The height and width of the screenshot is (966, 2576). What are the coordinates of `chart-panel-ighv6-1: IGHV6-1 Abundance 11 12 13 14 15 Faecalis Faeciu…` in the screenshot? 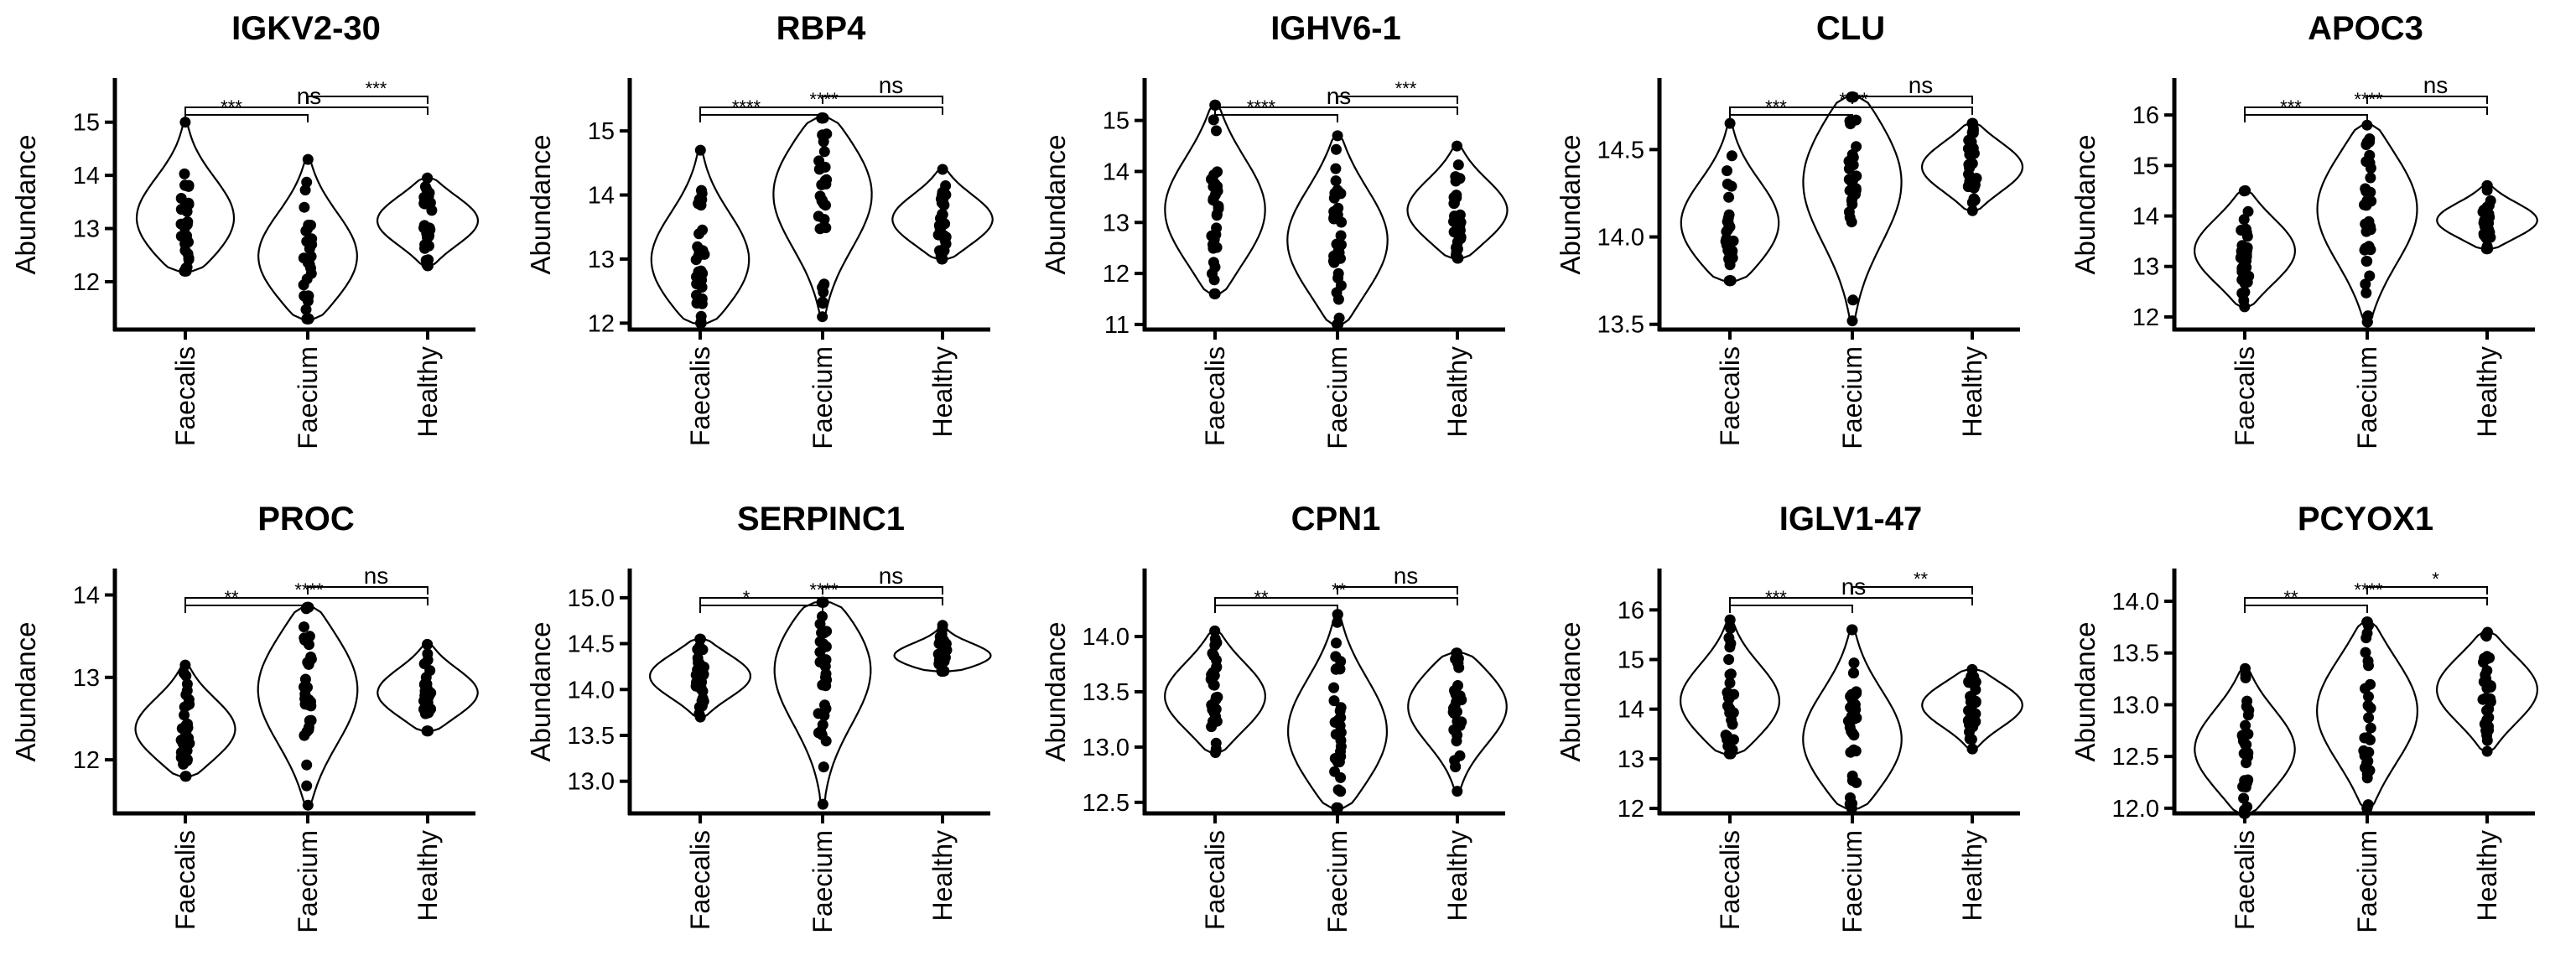 It's located at (1274, 229).